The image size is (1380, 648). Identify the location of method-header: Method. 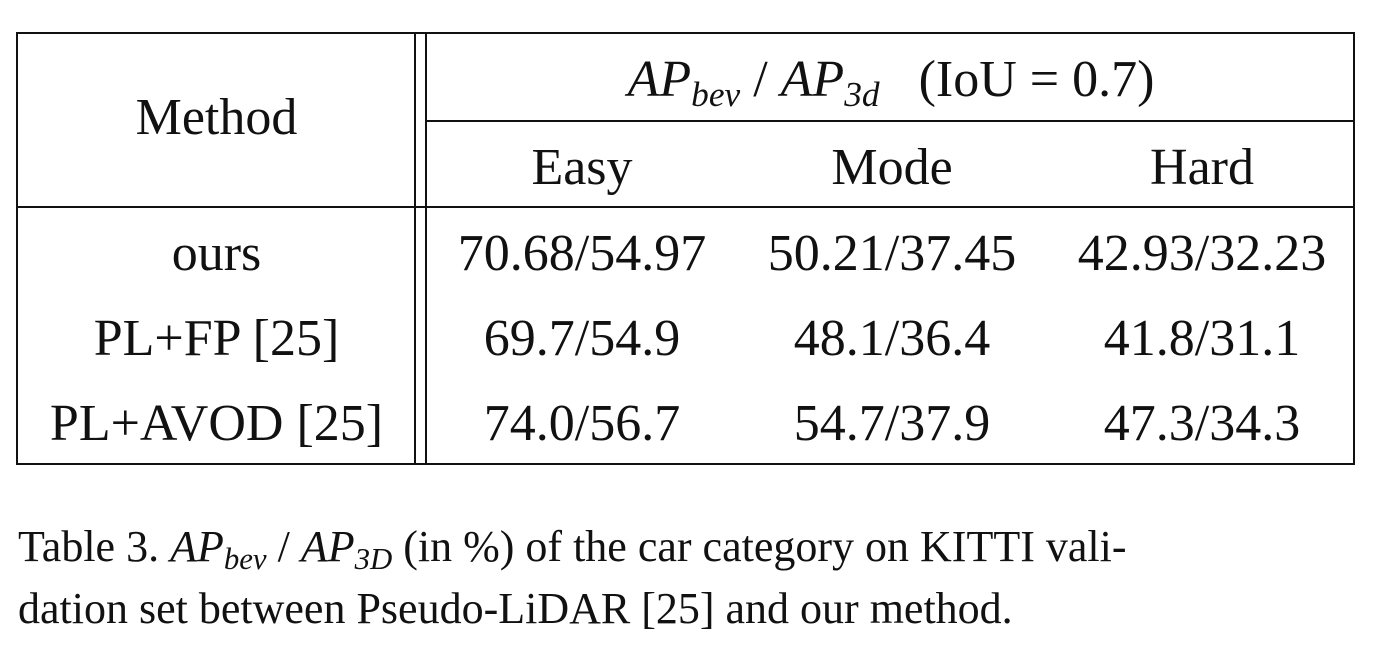
(216, 117).